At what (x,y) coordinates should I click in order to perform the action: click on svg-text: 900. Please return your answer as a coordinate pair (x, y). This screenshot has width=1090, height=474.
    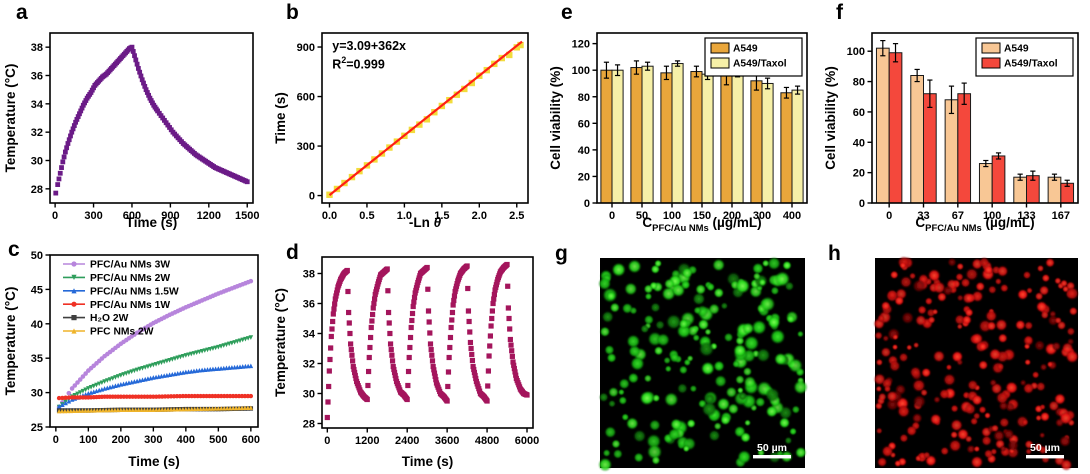
    Looking at the image, I should click on (170, 216).